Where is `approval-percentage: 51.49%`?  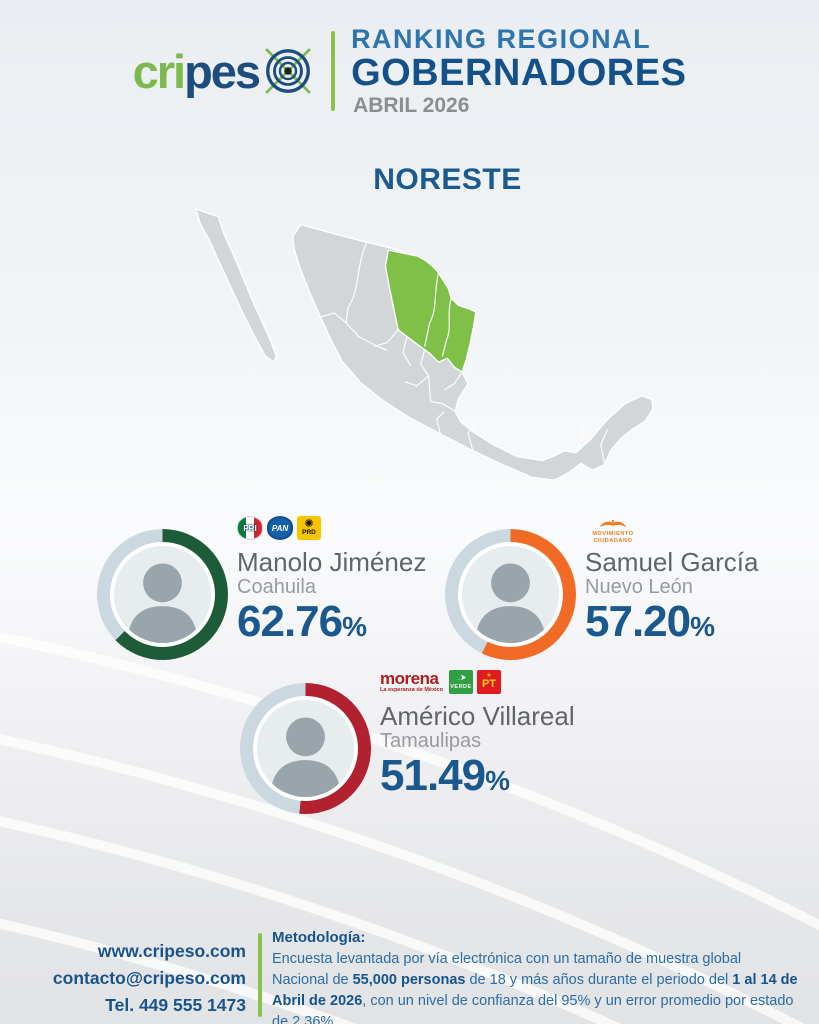
approval-percentage: 51.49% is located at coordinates (445, 776).